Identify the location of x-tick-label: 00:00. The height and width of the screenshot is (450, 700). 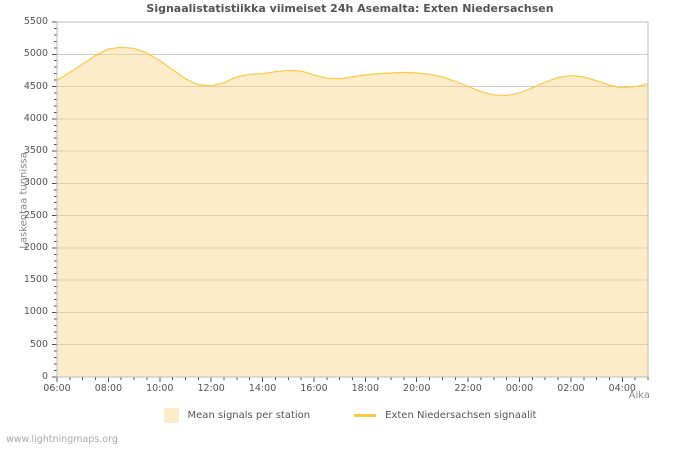
(519, 388).